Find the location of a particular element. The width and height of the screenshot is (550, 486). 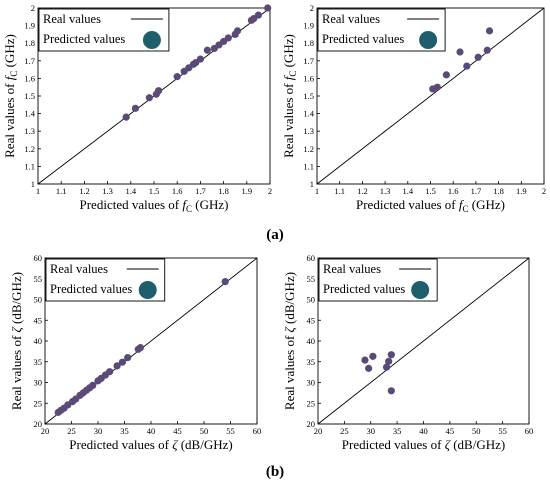

y-axis-label-unit: (dB/GHz) is located at coordinates (16, 299).